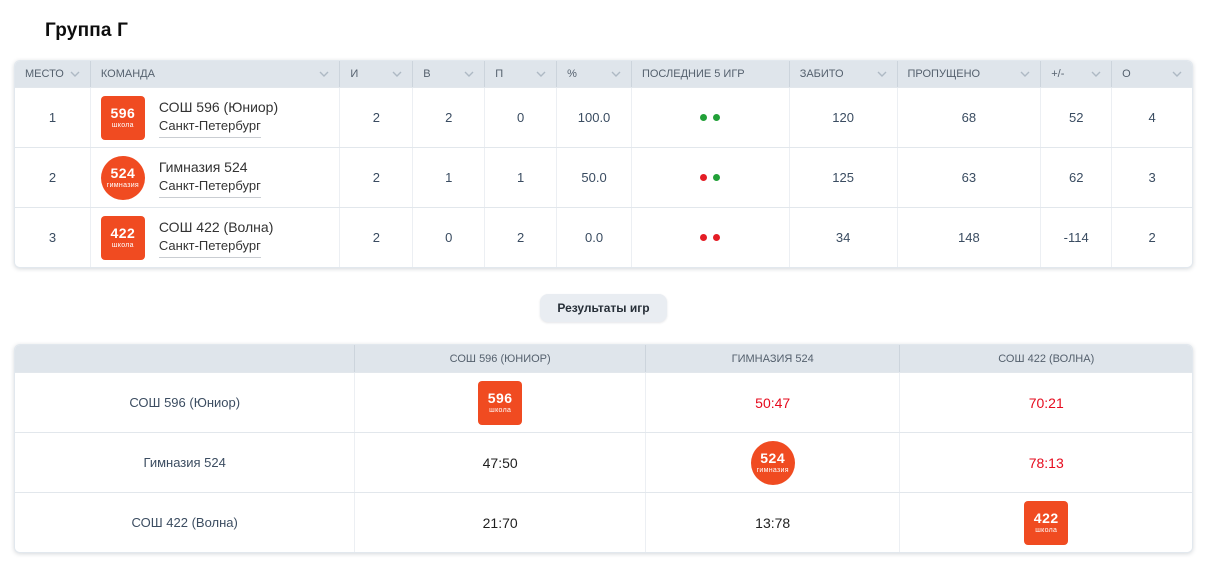 The height and width of the screenshot is (588, 1207). Describe the element at coordinates (594, 74) in the screenshot. I see `header-cell-pct: %` at that location.